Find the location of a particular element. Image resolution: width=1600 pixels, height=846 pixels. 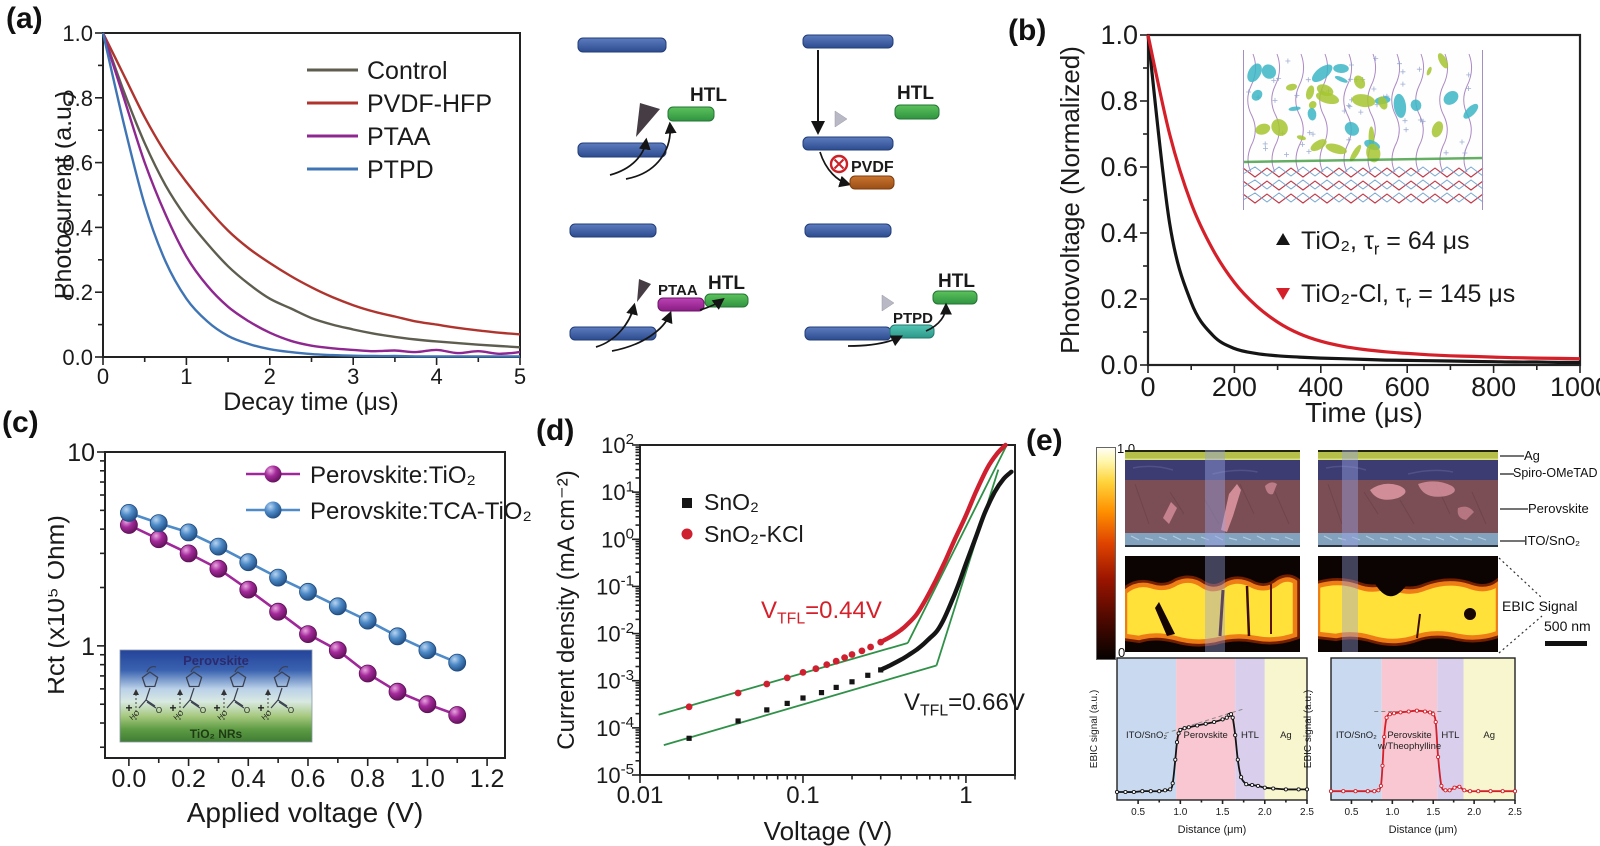

svg-text: 400 is located at coordinates (1320, 387).